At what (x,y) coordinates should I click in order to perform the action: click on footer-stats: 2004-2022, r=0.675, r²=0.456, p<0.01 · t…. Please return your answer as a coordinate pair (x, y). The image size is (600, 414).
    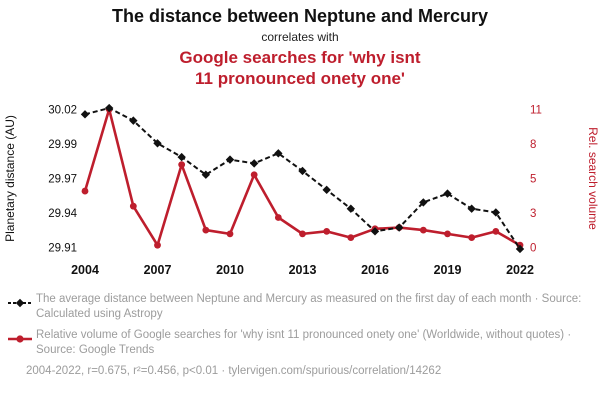
    Looking at the image, I should click on (234, 370).